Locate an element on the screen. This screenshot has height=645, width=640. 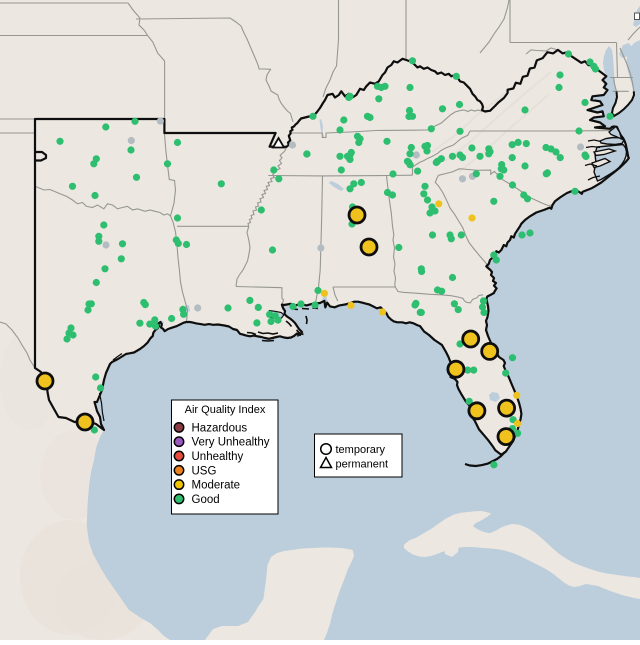
svg-text: Air Quality Index is located at coordinates (225, 410).